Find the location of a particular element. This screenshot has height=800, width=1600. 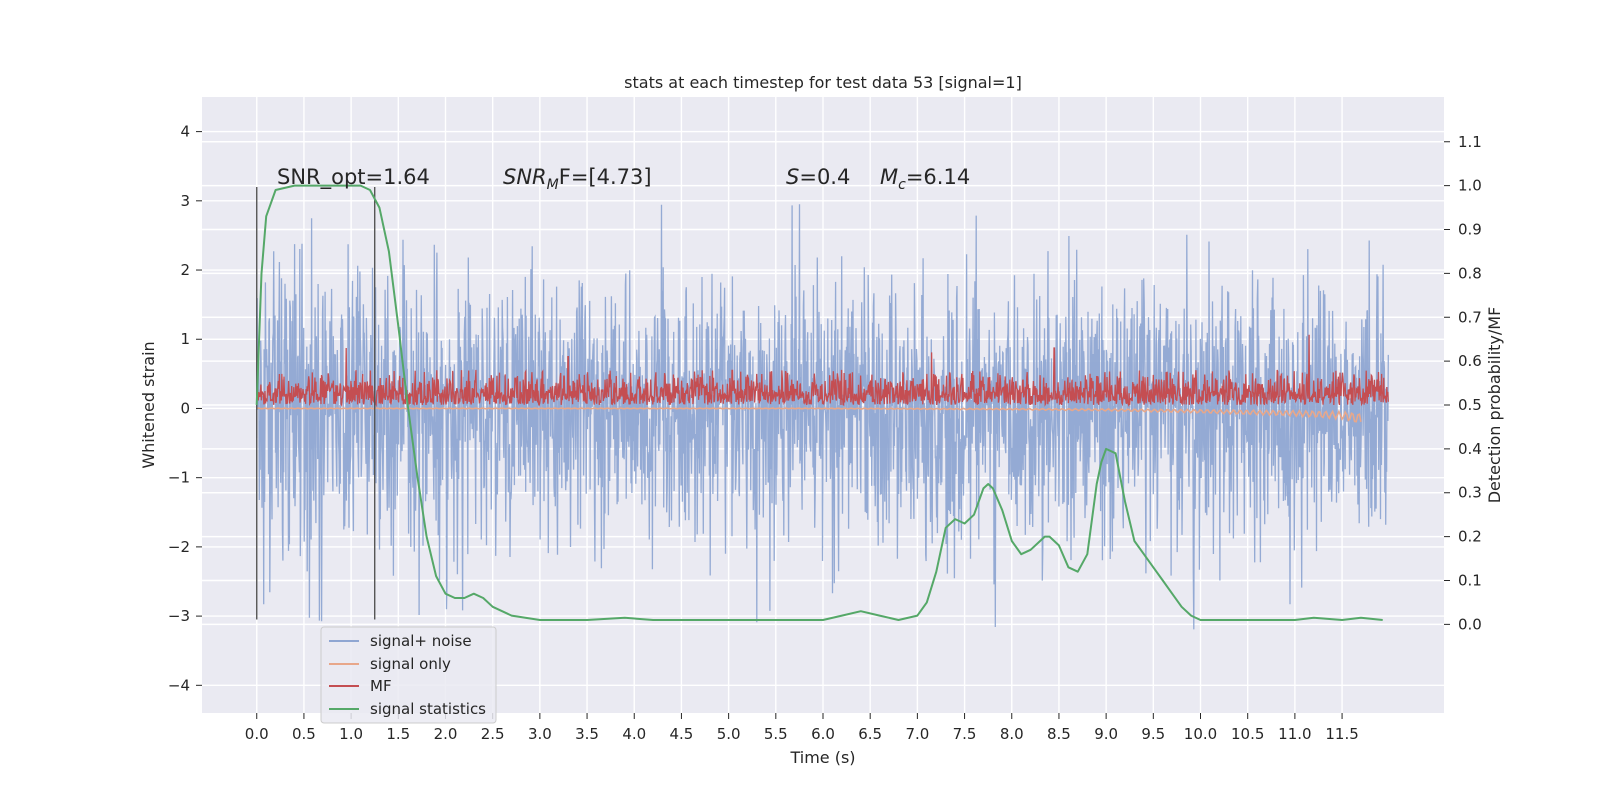

mf-line is located at coordinates (822, 371).